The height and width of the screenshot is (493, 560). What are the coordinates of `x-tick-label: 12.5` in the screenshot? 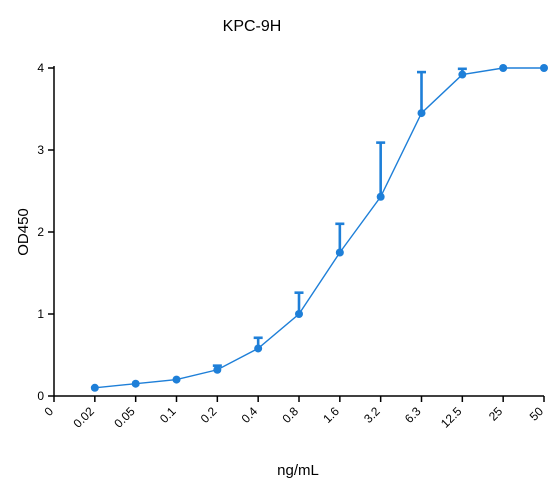 It's located at (451, 417).